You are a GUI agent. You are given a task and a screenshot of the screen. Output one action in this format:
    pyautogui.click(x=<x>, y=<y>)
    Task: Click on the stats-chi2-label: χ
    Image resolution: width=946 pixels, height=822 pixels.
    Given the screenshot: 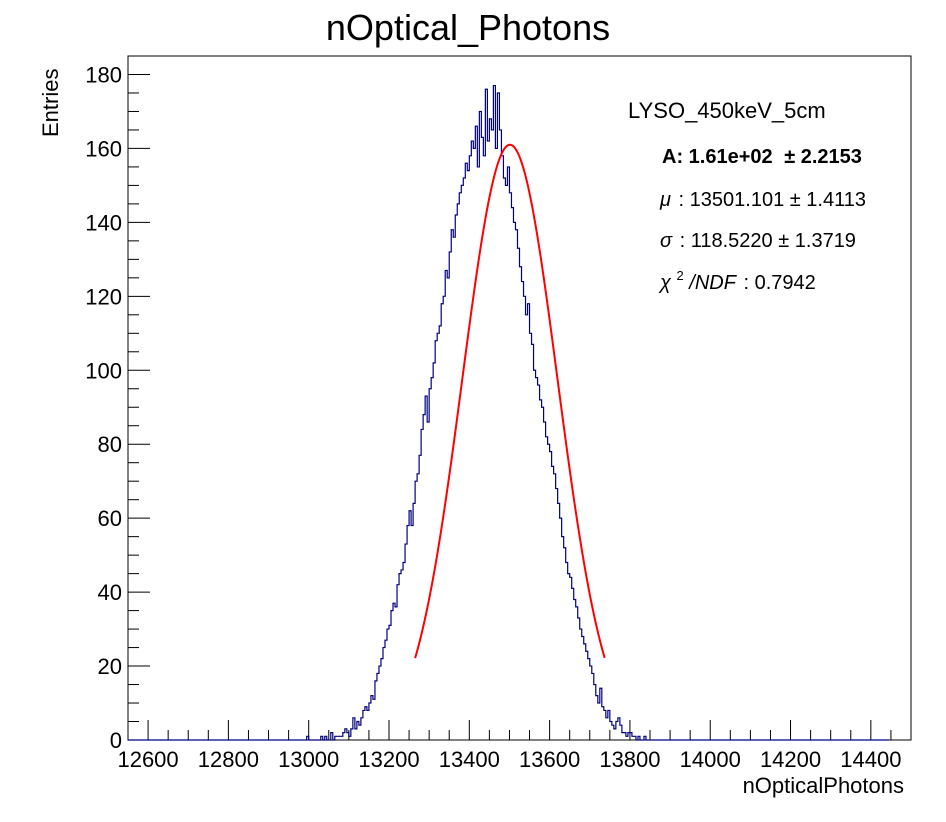 What is the action you would take?
    pyautogui.click(x=665, y=283)
    